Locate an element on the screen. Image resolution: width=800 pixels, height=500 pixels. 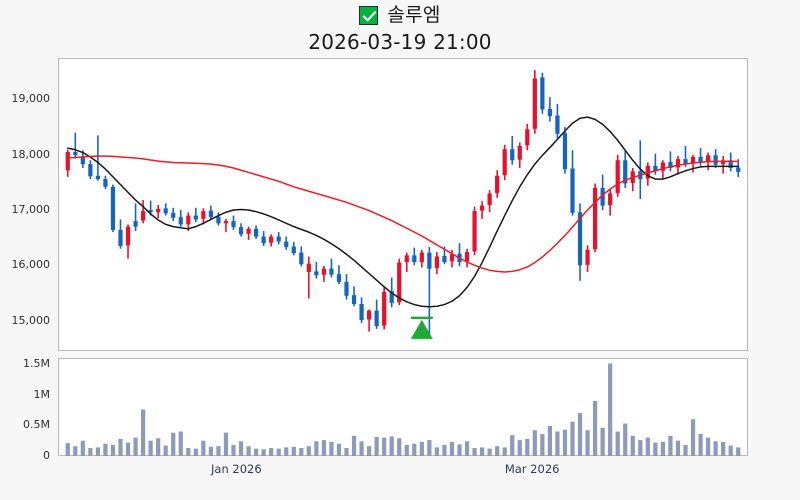
buy-marker-icon is located at coordinates (421, 327).